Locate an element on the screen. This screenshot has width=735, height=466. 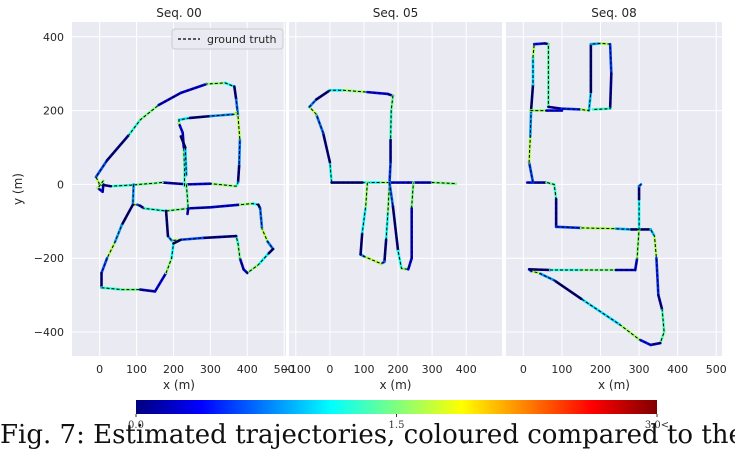
y-tick-label: 0 is located at coordinates (60, 184).